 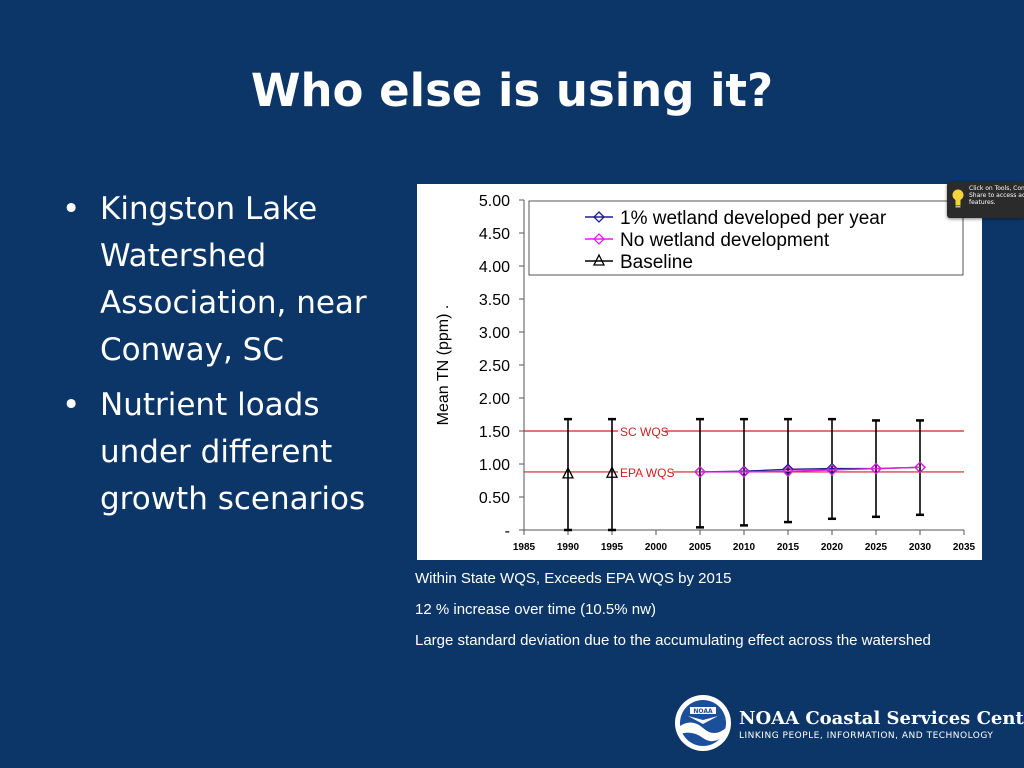 I want to click on x-tick-label: 1985, so click(x=524, y=547).